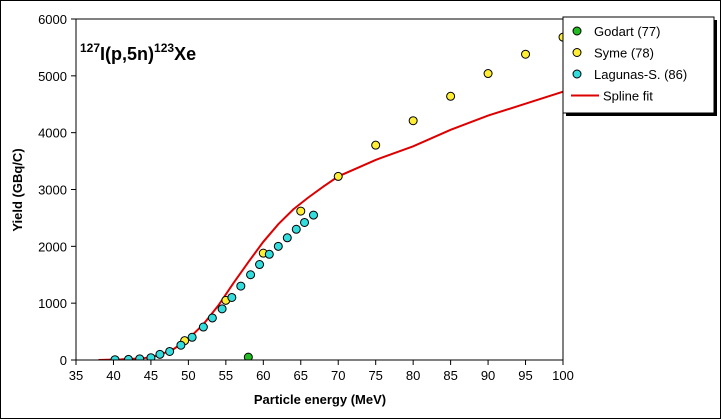  I want to click on y-tick-label: 2000, so click(52, 246).